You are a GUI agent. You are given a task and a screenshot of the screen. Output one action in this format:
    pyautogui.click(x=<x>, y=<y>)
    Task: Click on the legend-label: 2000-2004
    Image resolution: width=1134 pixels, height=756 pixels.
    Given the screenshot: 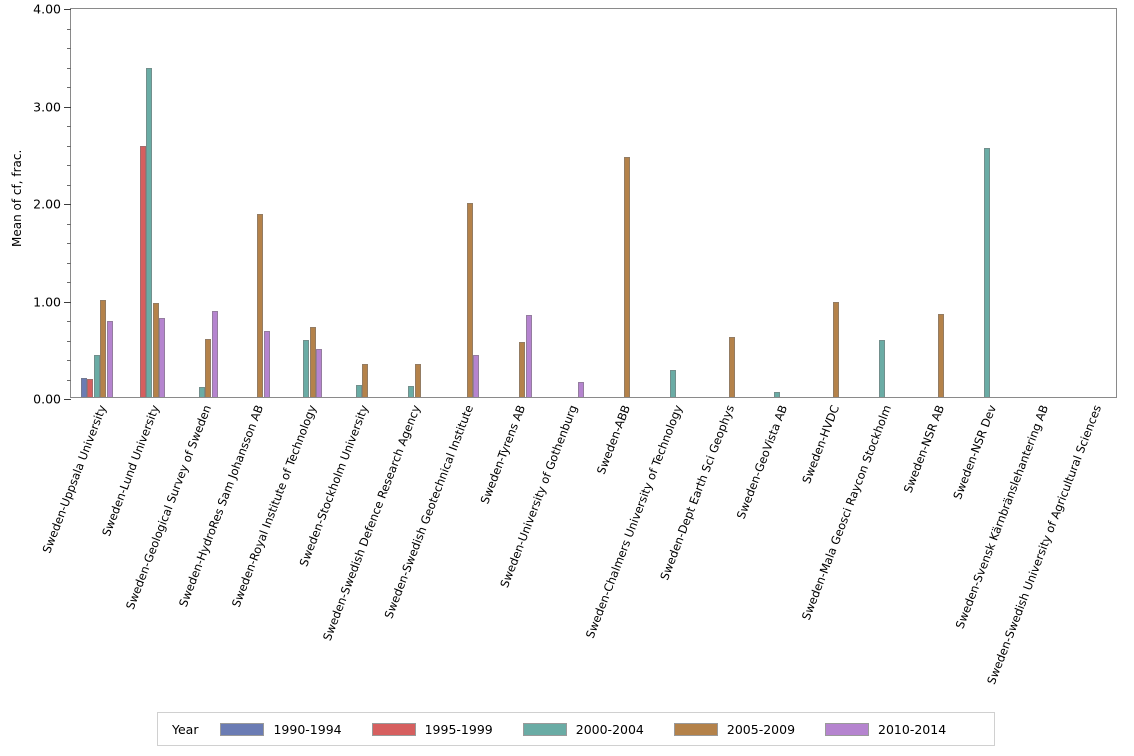 What is the action you would take?
    pyautogui.click(x=609, y=729)
    